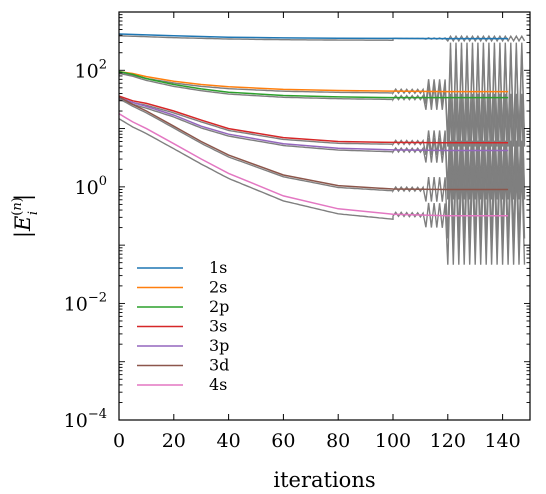 The height and width of the screenshot is (494, 546). What do you see at coordinates (174, 441) in the screenshot?
I see `x-tick-label: 20` at bounding box center [174, 441].